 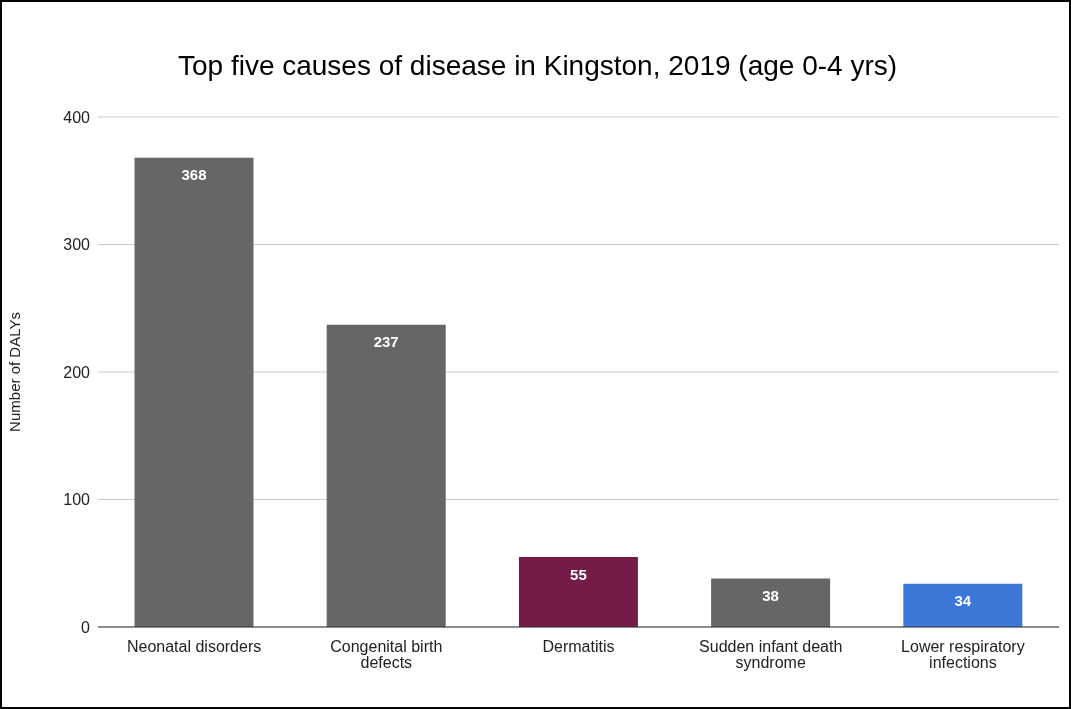 What do you see at coordinates (194, 175) in the screenshot?
I see `data-label: 368` at bounding box center [194, 175].